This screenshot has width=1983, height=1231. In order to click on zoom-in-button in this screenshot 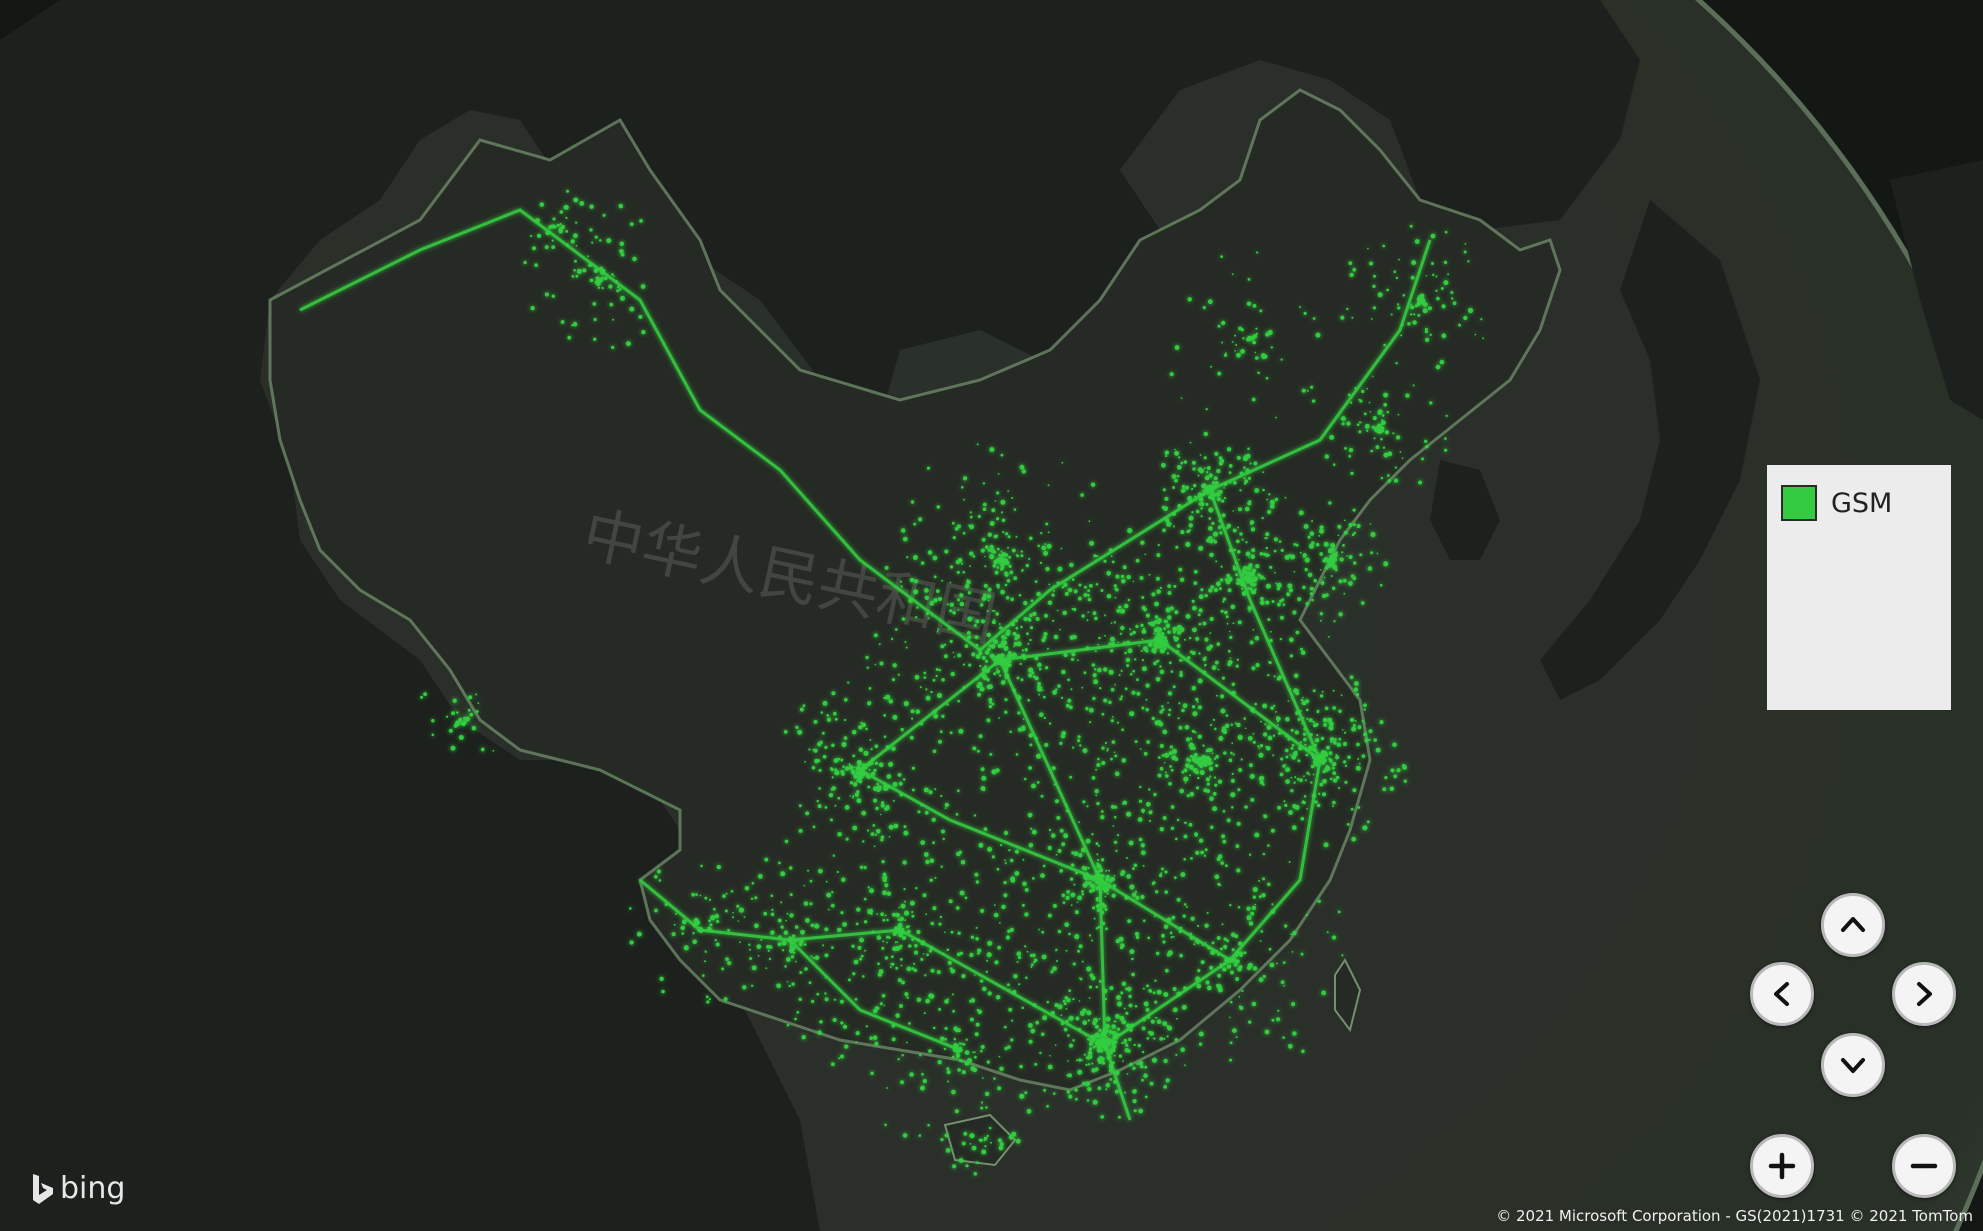, I will do `click(1782, 1166)`.